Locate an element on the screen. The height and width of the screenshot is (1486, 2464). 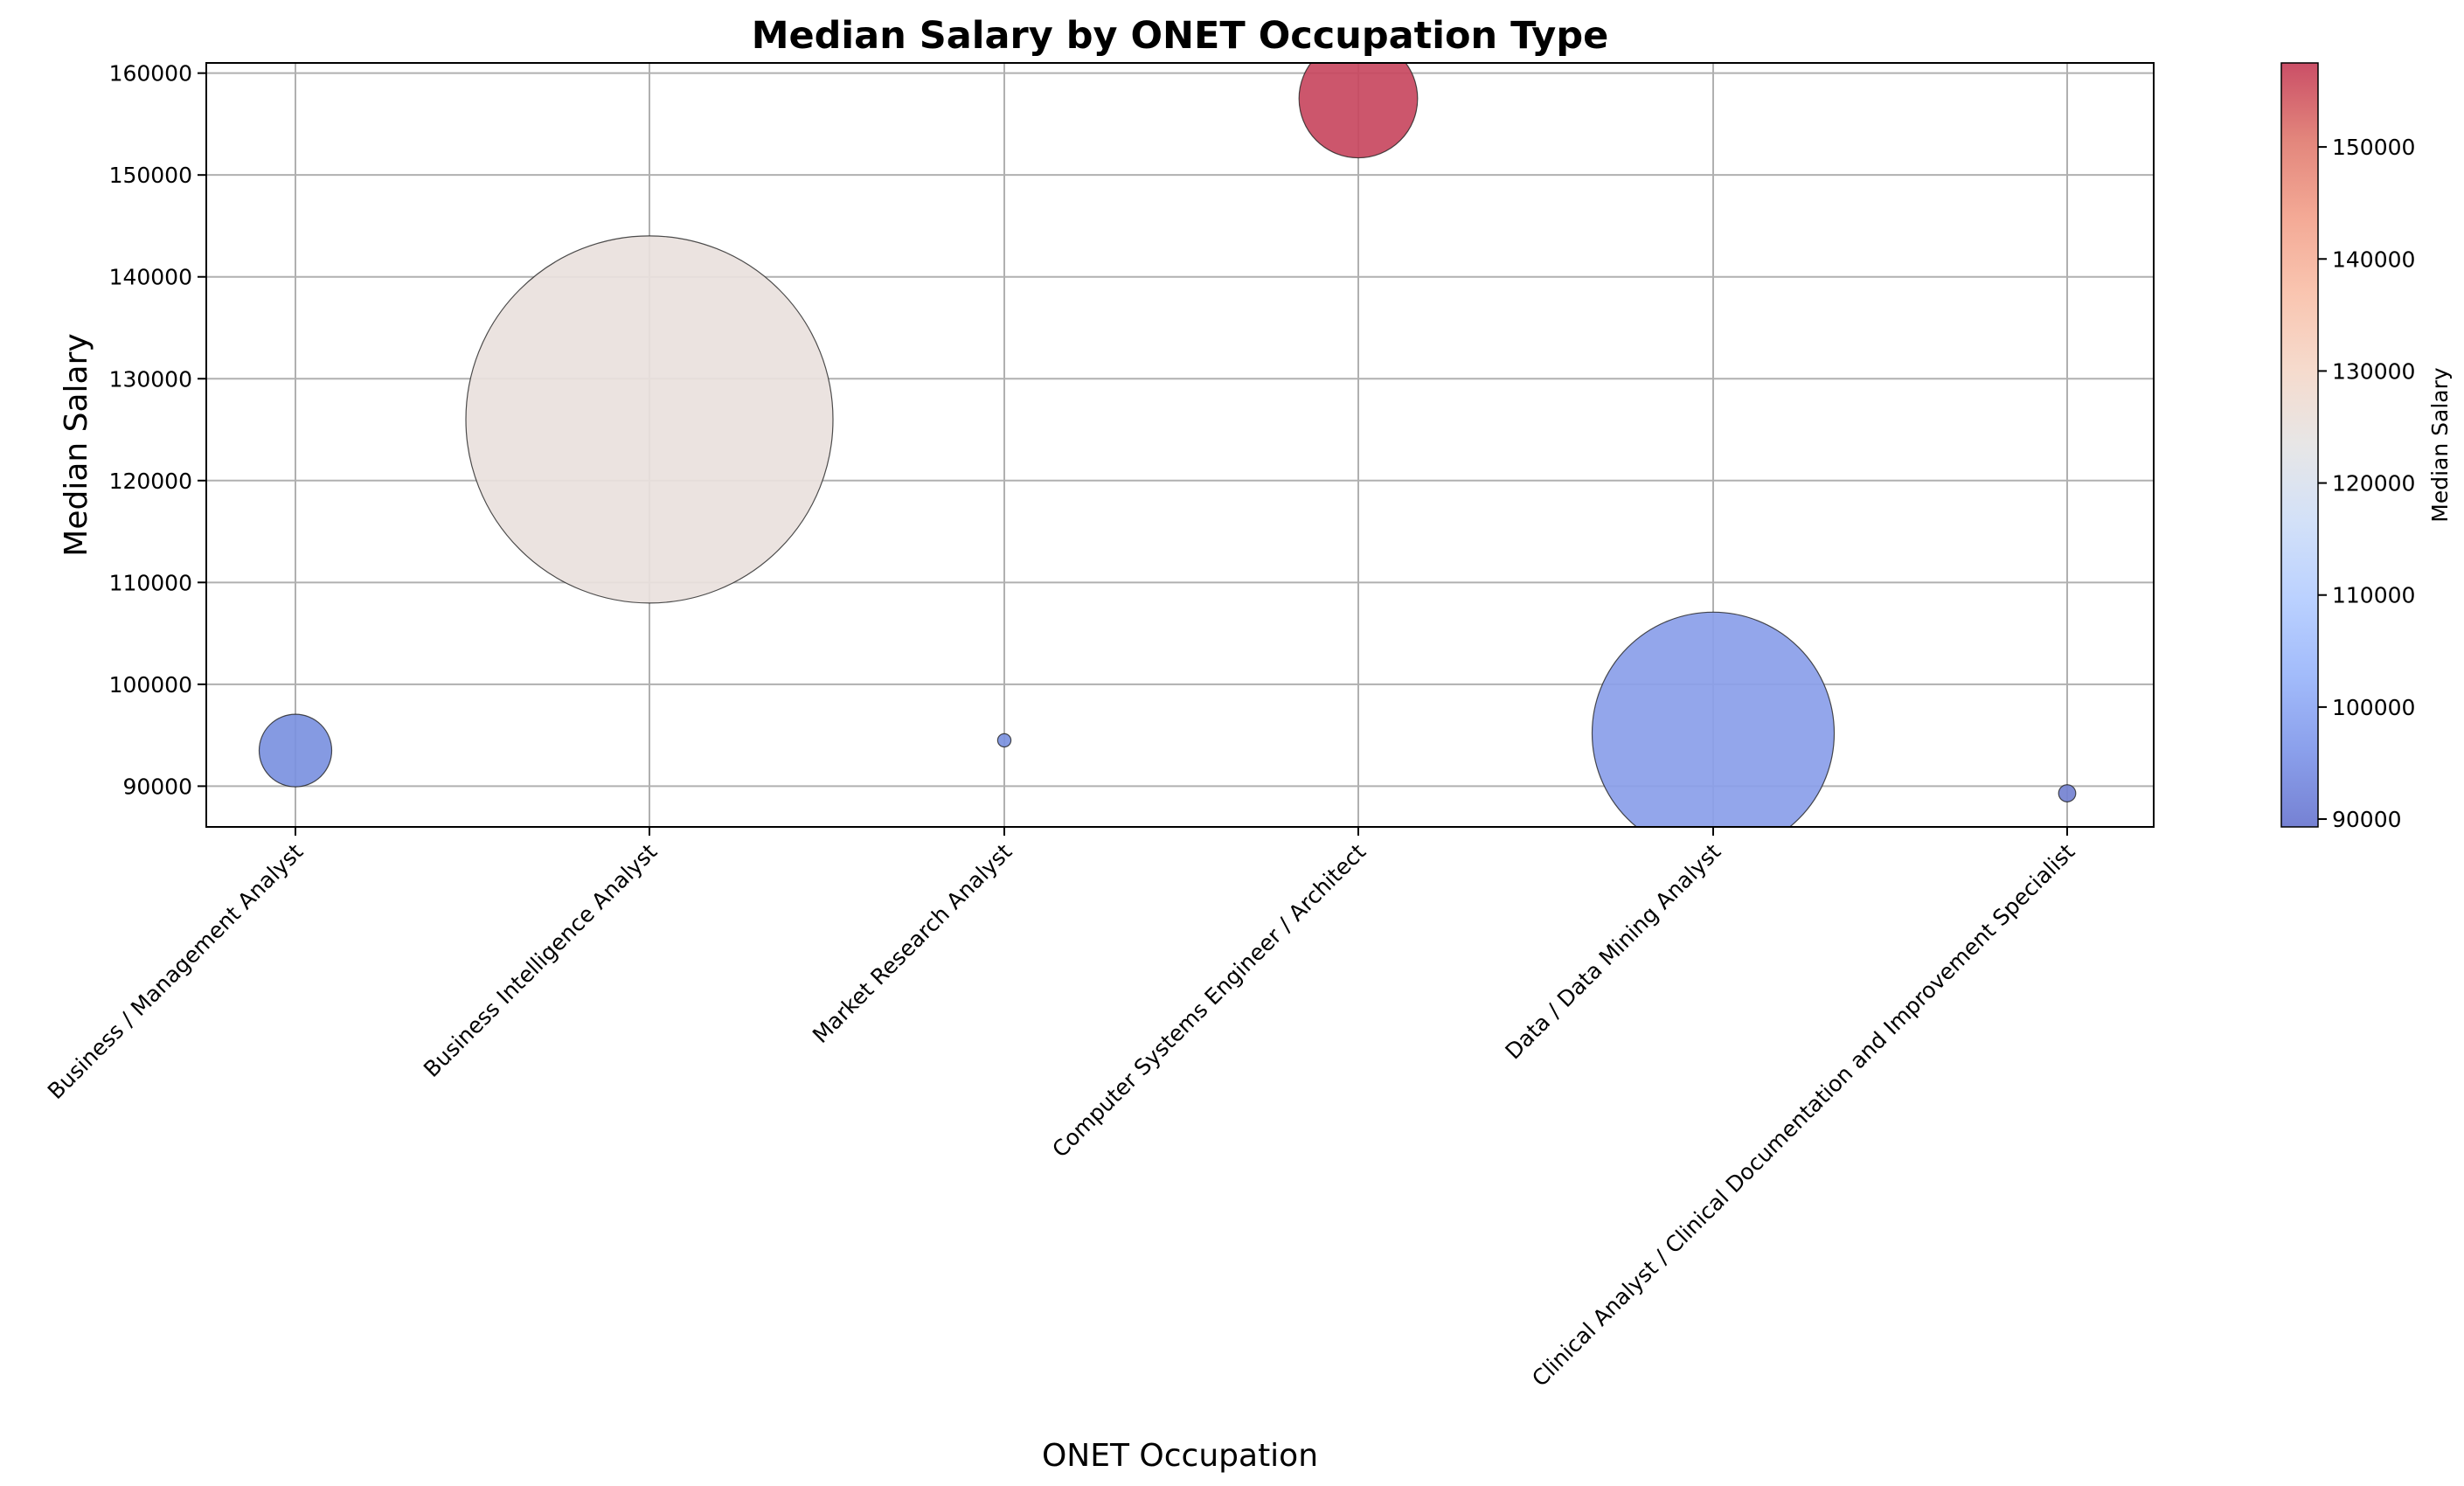
colorbar-tick-label: 140000 is located at coordinates (2374, 259).